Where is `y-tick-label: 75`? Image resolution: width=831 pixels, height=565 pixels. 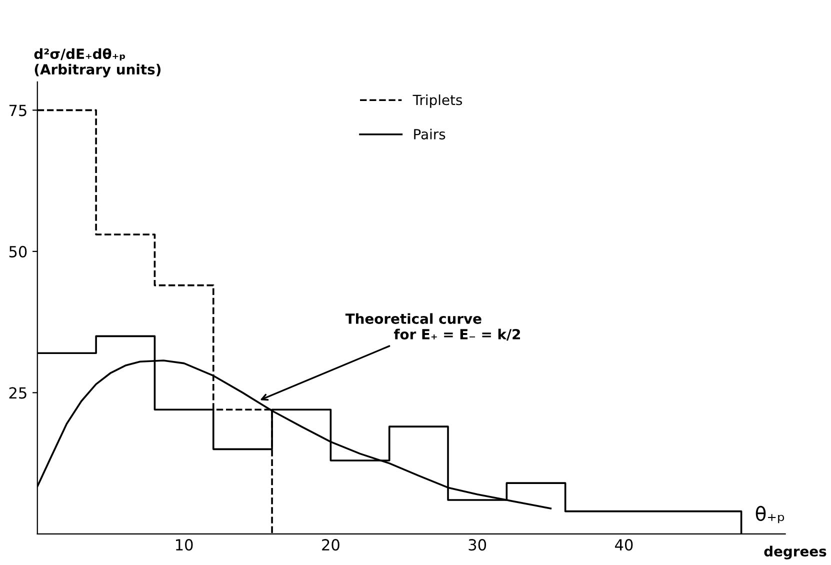 y-tick-label: 75 is located at coordinates (17, 110).